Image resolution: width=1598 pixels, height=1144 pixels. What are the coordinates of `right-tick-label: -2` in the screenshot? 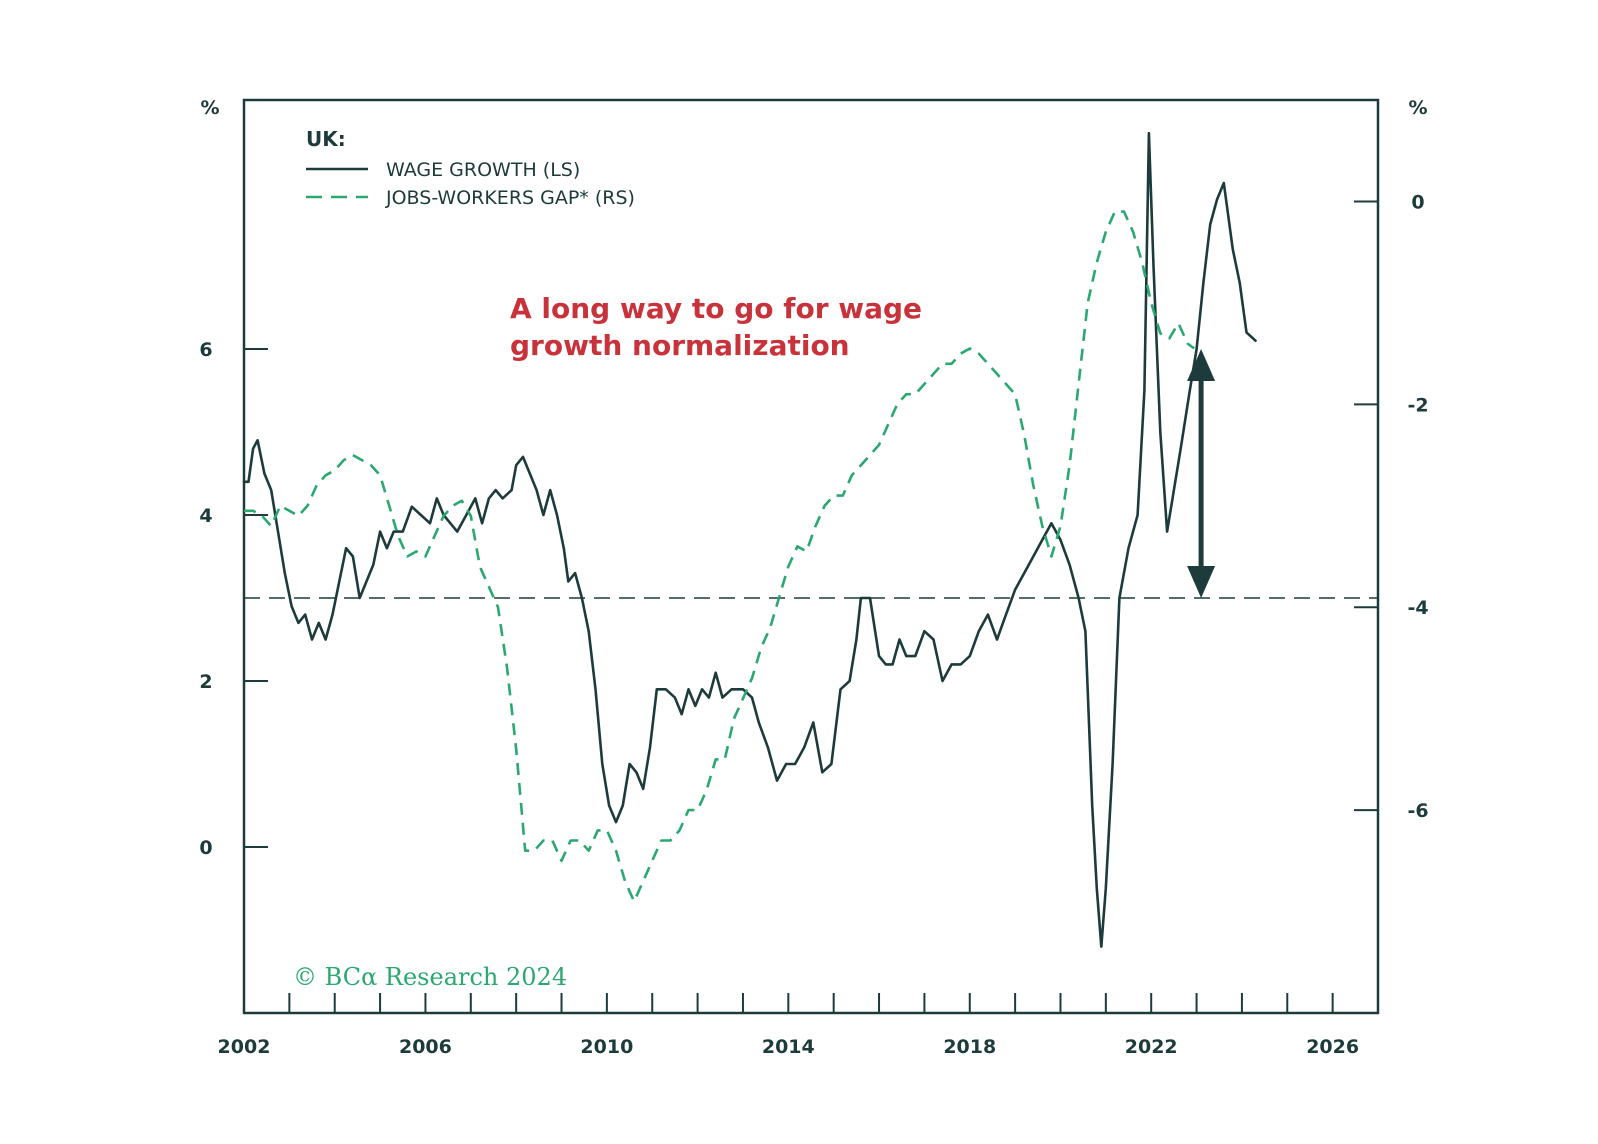 It's located at (1417, 405).